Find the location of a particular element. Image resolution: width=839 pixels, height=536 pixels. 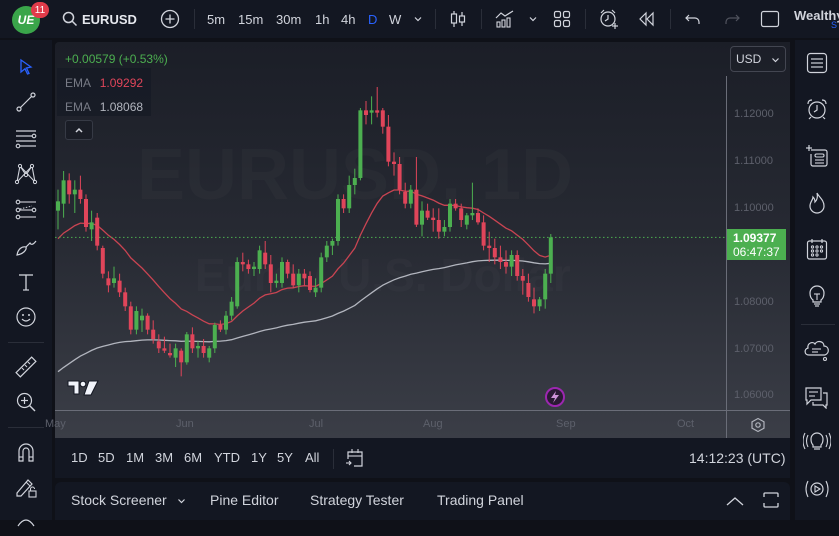

broadcast-bulb-icon is located at coordinates (817, 441).